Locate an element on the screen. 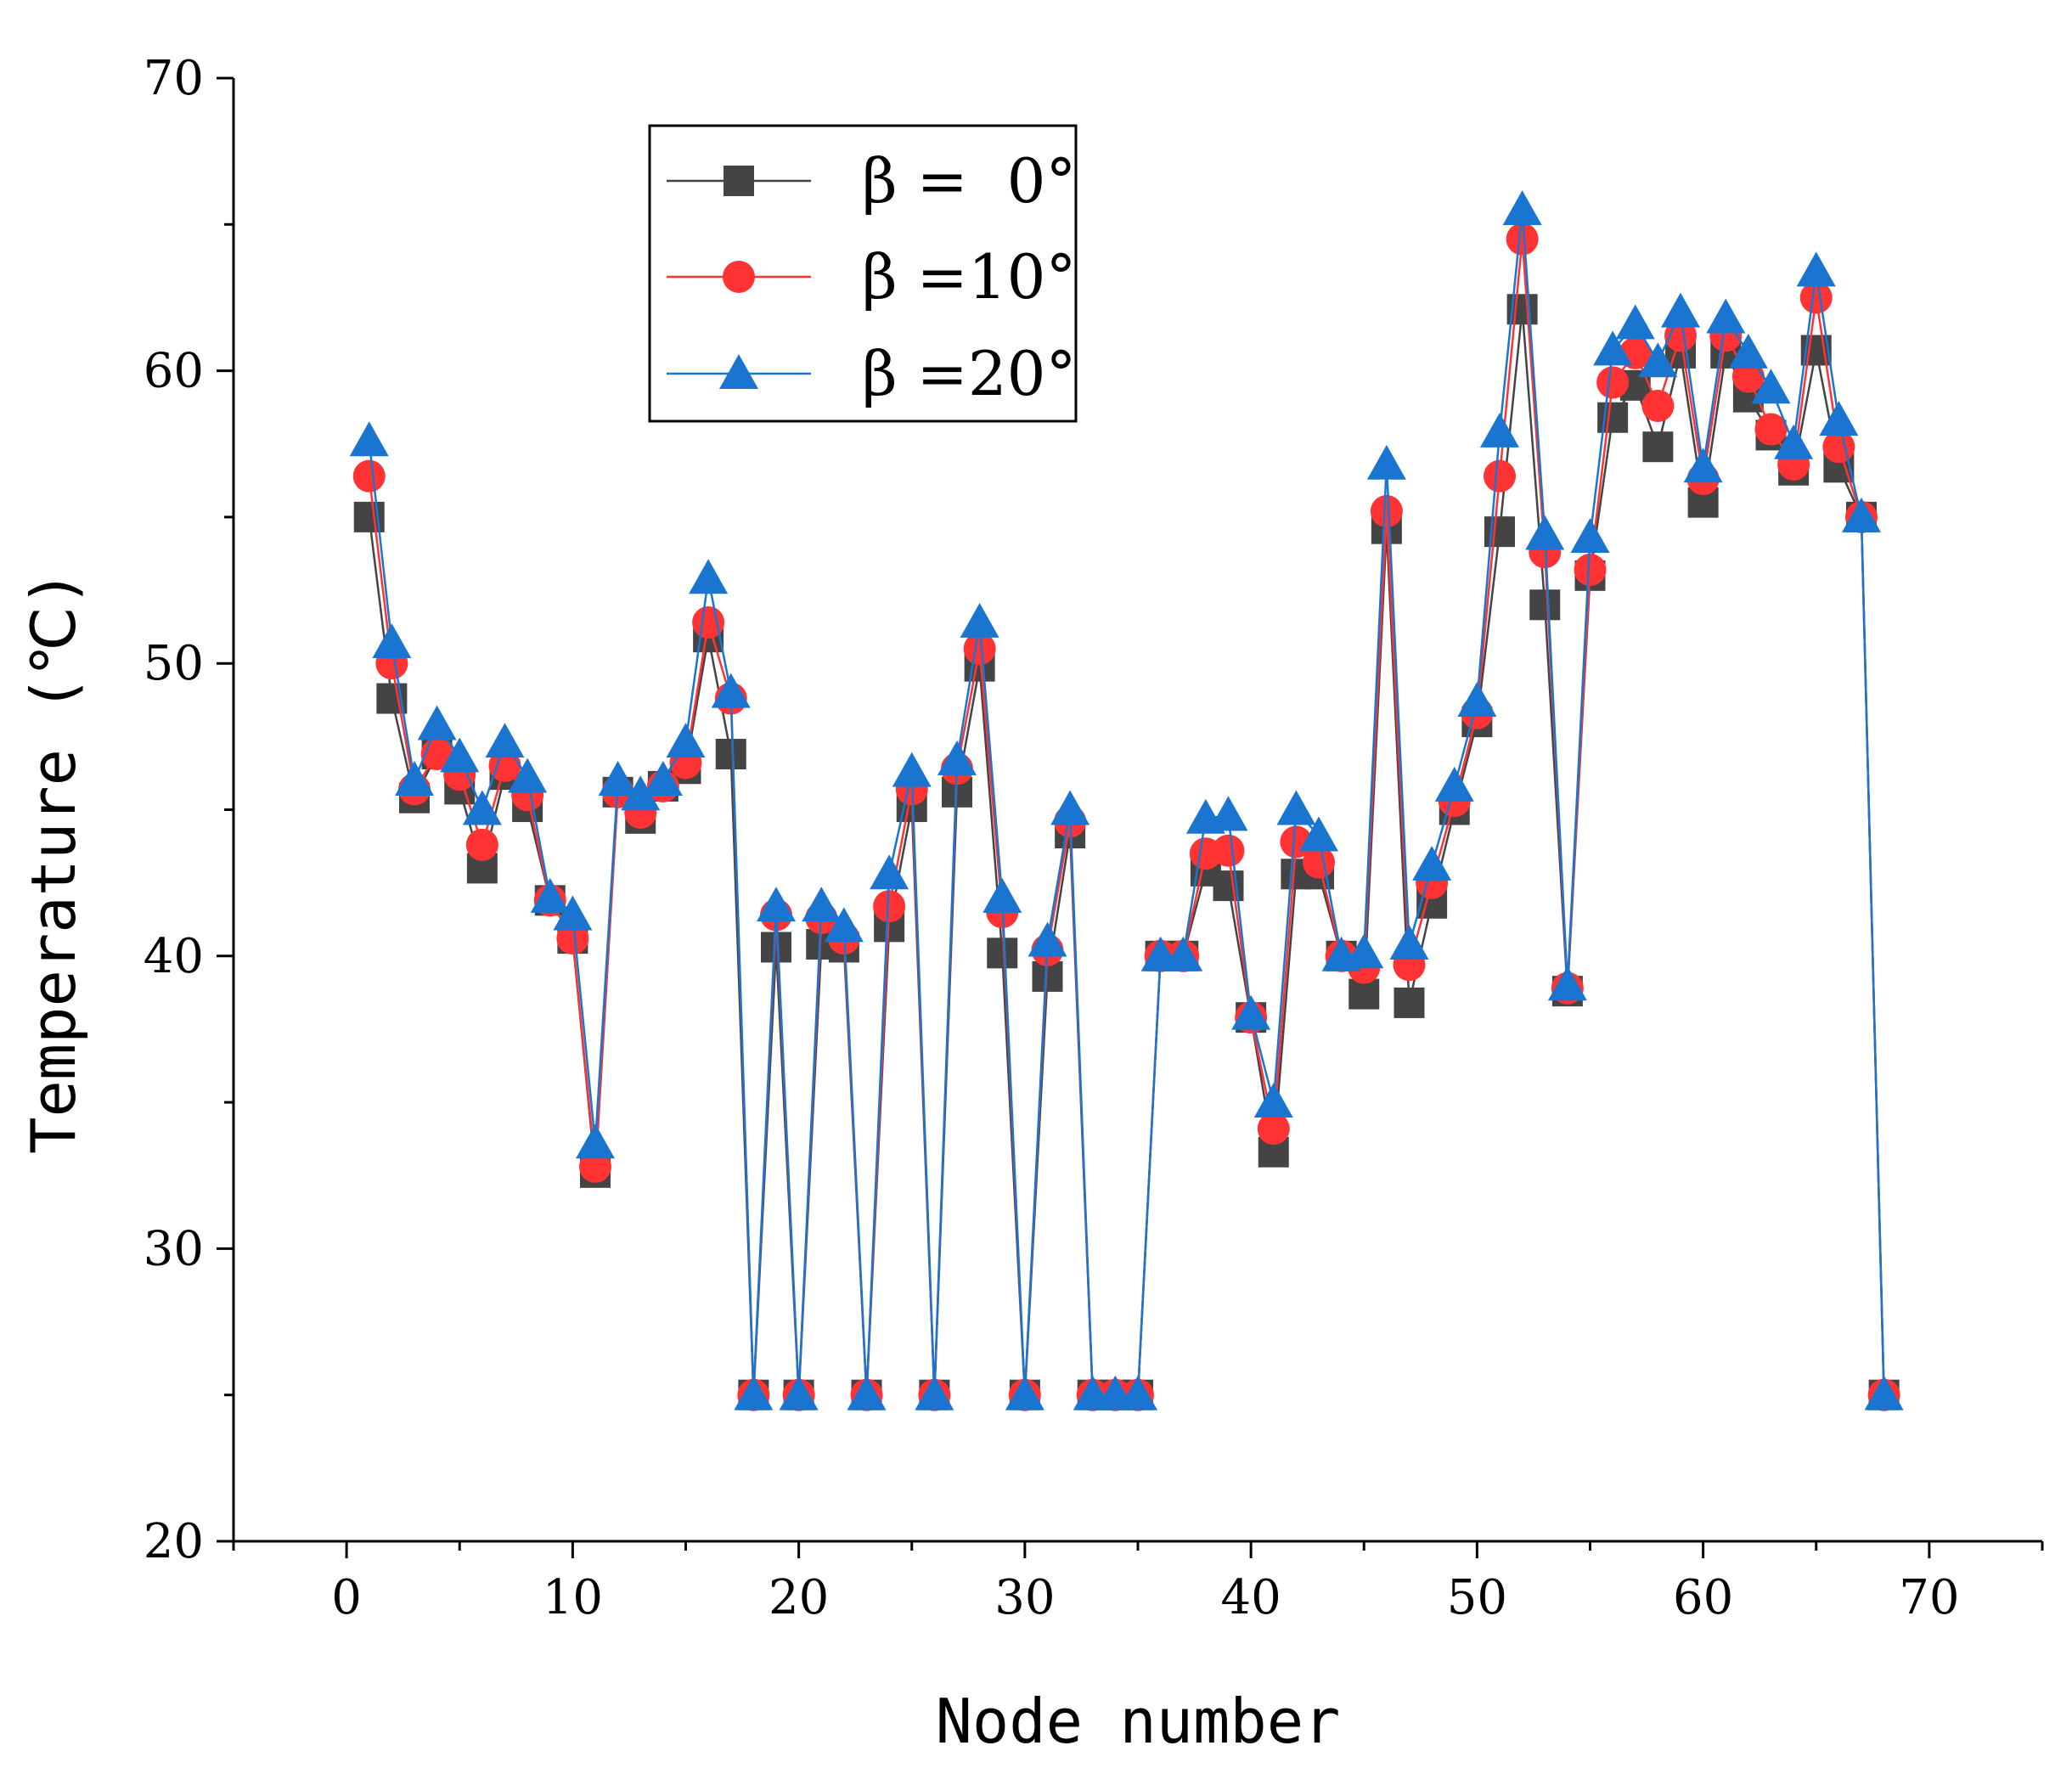 This screenshot has width=2072, height=1768. legend-items: β = 0° β =10° β =20° is located at coordinates (872, 277).